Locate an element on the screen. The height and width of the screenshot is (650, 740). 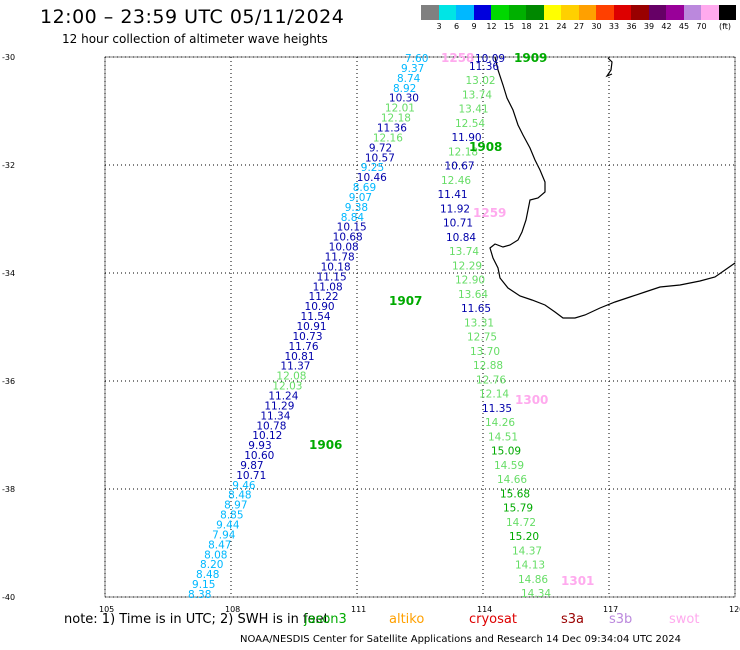
swh-label: 1258 is located at coordinates (457, 58).